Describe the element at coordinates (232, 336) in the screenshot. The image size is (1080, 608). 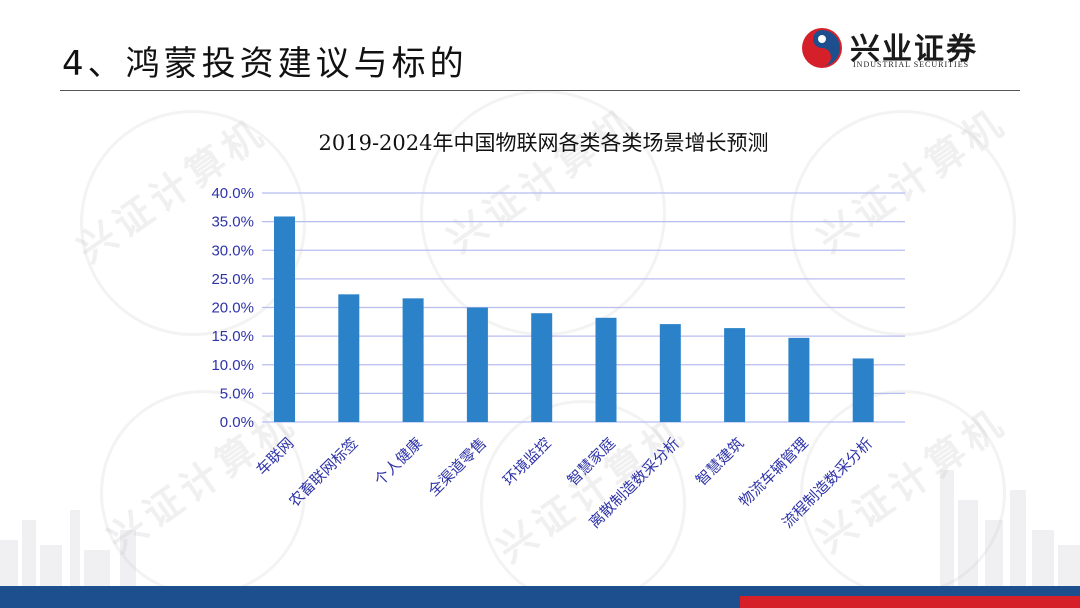
I see `y-tick-label: 15.0%` at that location.